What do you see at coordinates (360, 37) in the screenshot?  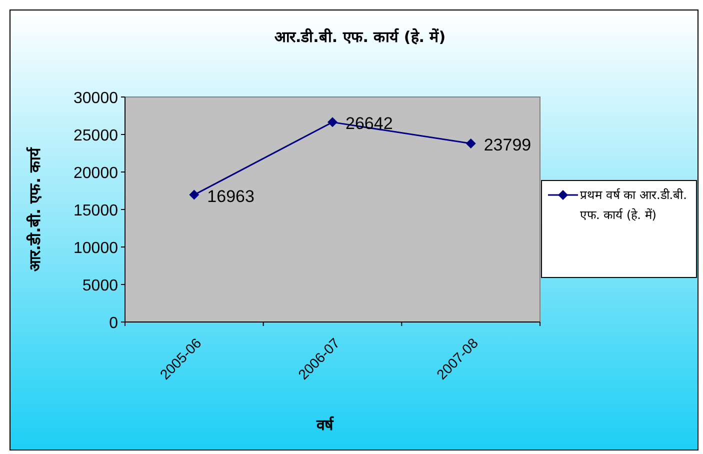 I see `chart-title: आर.डी.बी. एफ. कार्य (हे. में)` at bounding box center [360, 37].